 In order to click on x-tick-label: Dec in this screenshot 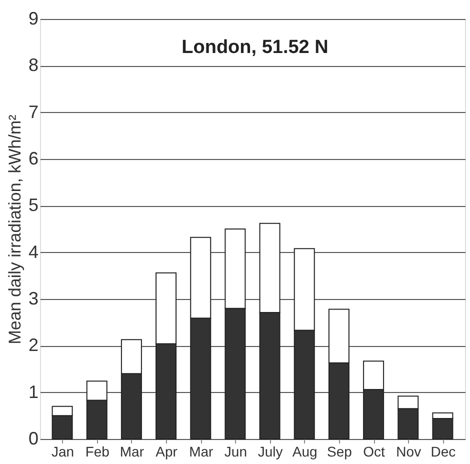, I will do `click(443, 452)`.